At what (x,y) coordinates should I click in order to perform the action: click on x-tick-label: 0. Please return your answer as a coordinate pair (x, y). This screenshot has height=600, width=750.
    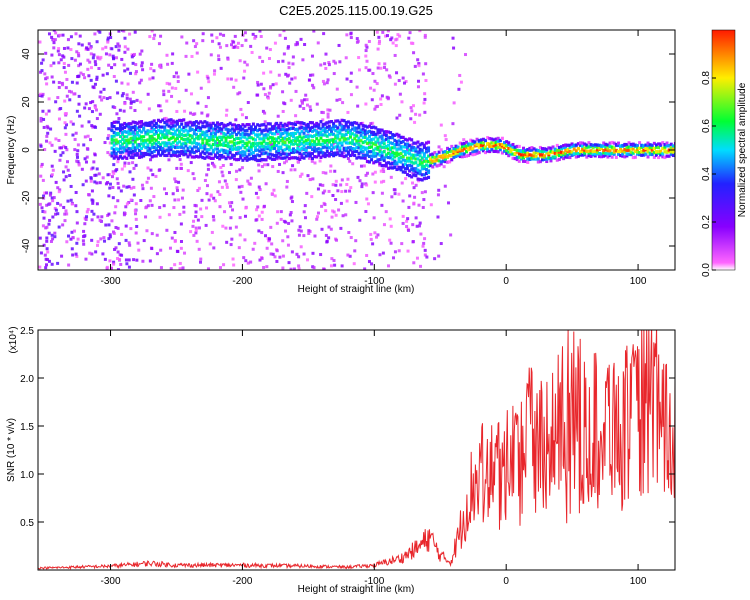
    Looking at the image, I should click on (506, 281).